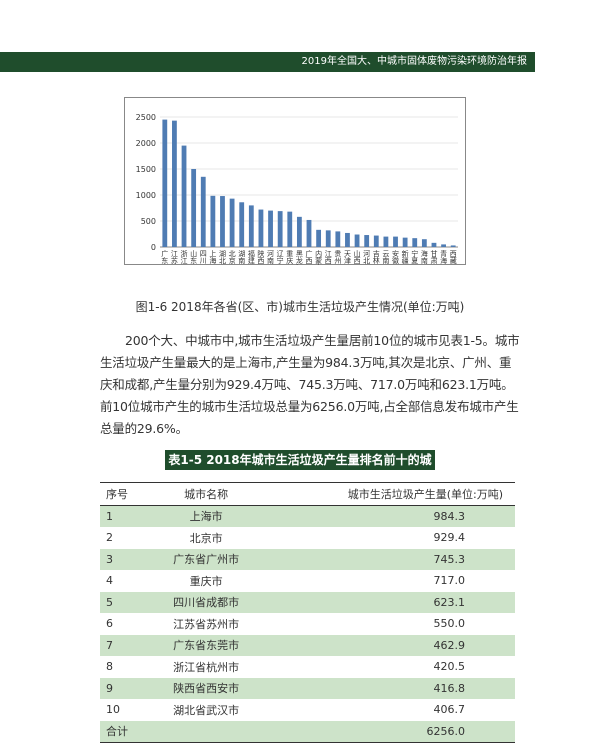  What do you see at coordinates (109, 538) in the screenshot?
I see `table-cell: 2` at bounding box center [109, 538].